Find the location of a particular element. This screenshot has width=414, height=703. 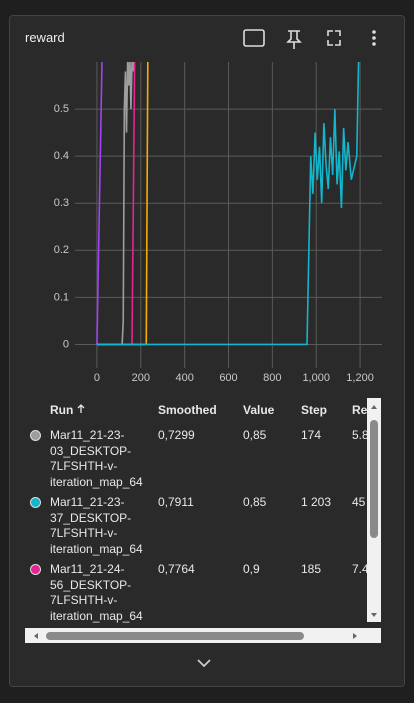

cell-value: 7.4 is located at coordinates (359, 569).